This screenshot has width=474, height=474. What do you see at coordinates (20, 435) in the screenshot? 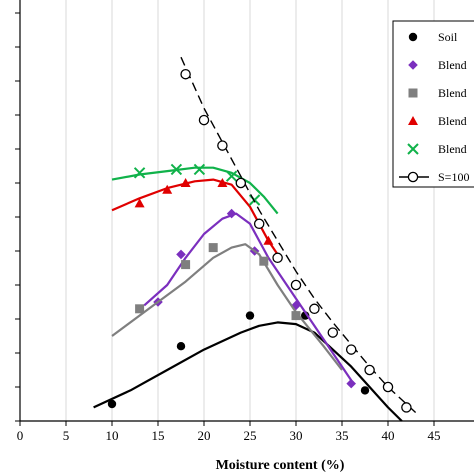
I see `x-tick-label: 0` at bounding box center [20, 435].